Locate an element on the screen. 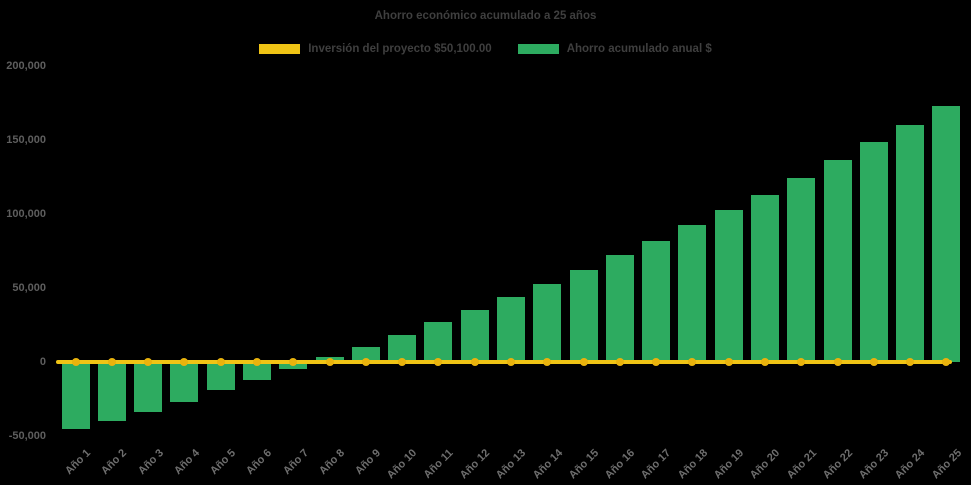 This screenshot has height=485, width=971. x-axis-category-label: Año 19 is located at coordinates (729, 464).